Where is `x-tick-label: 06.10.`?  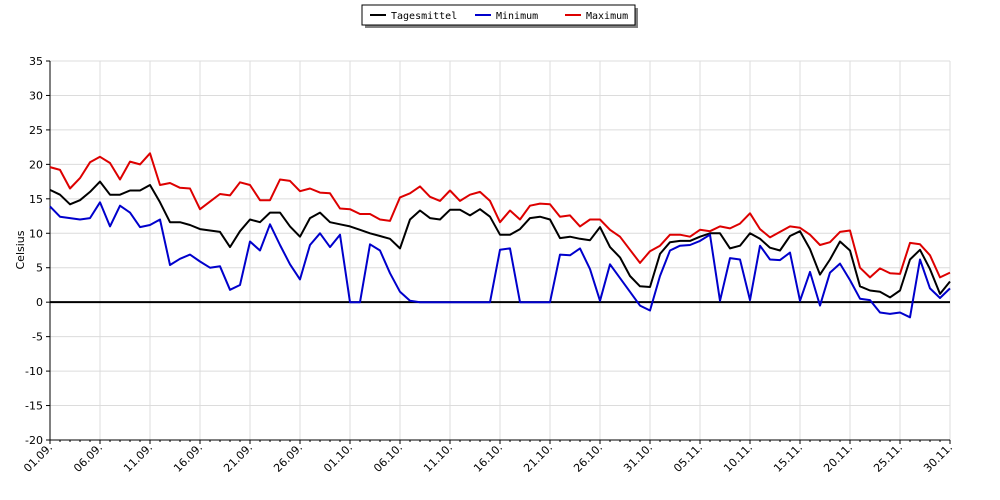 x-tick-label: 06.10. is located at coordinates (388, 458).